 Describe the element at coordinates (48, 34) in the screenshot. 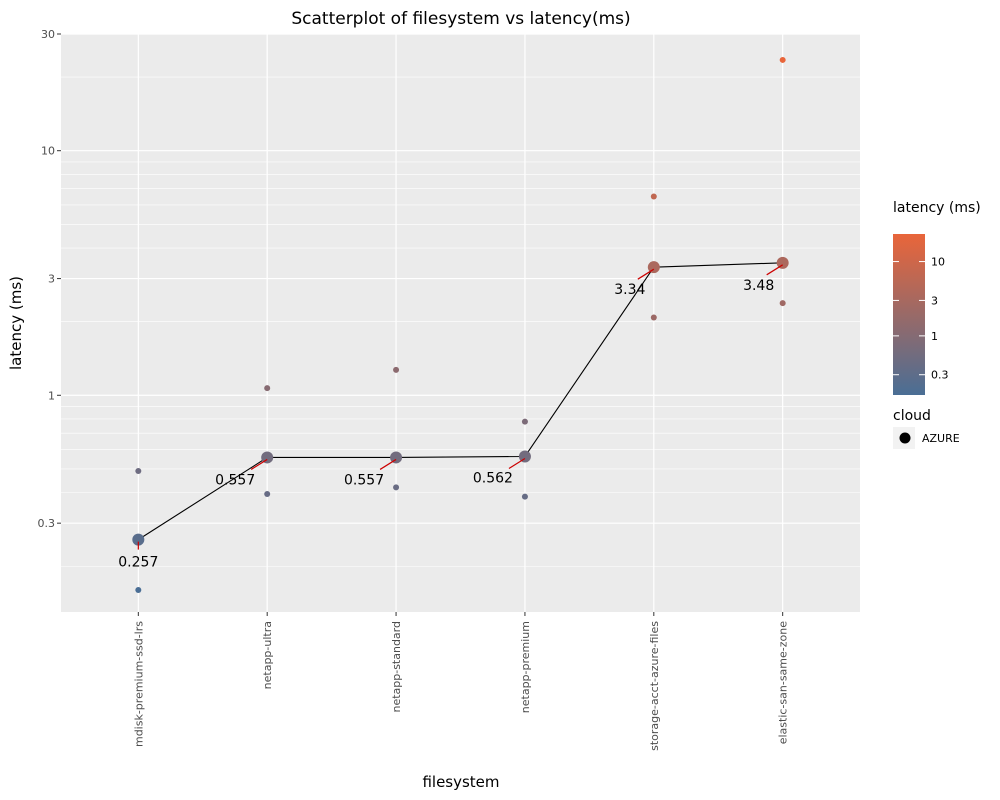

I see `y-tick-label: 30` at that location.